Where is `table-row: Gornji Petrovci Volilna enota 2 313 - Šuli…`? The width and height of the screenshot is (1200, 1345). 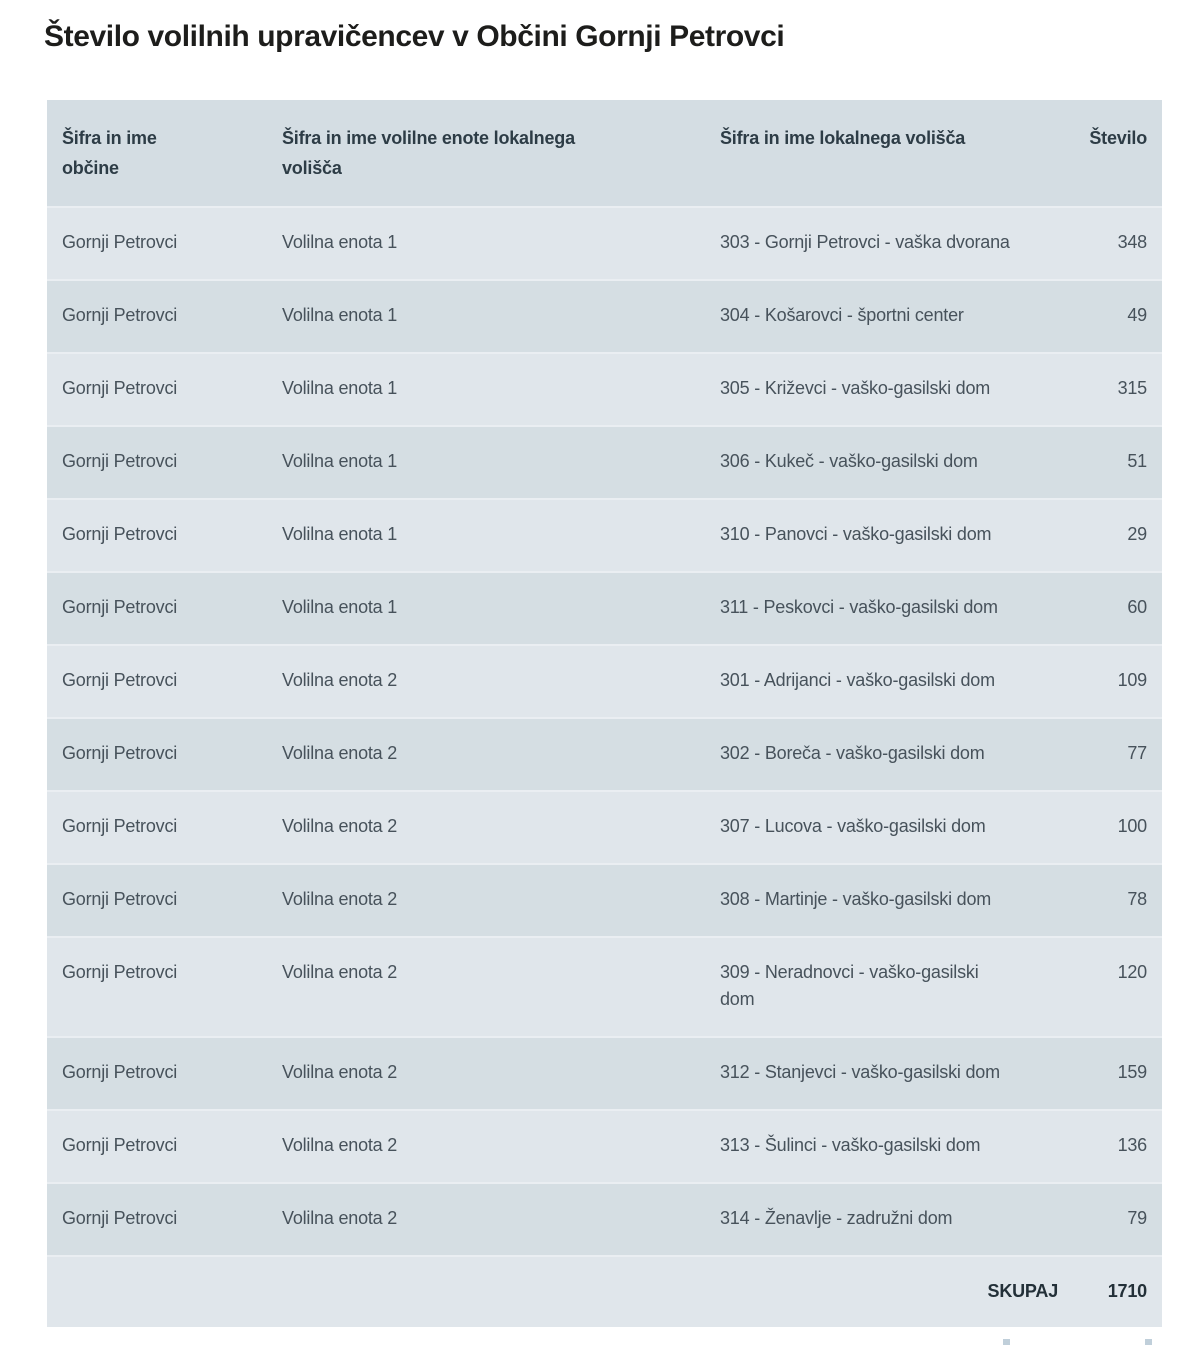 table-row: Gornji Petrovci Volilna enota 2 313 - Šuli… is located at coordinates (604, 1145).